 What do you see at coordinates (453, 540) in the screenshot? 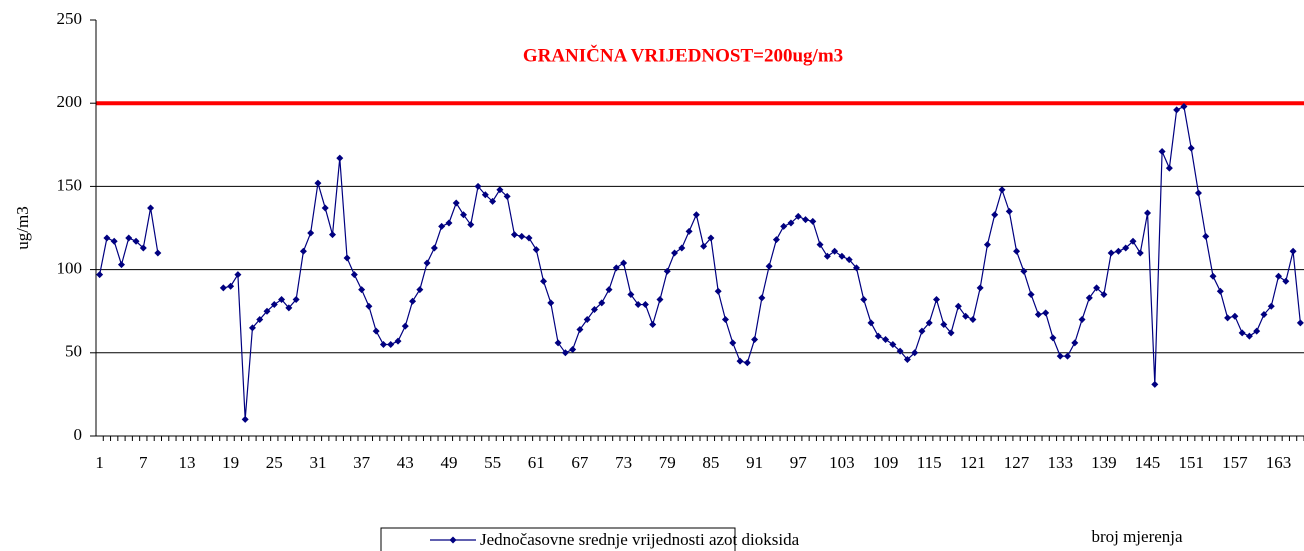
I see `legend-marker` at bounding box center [453, 540].